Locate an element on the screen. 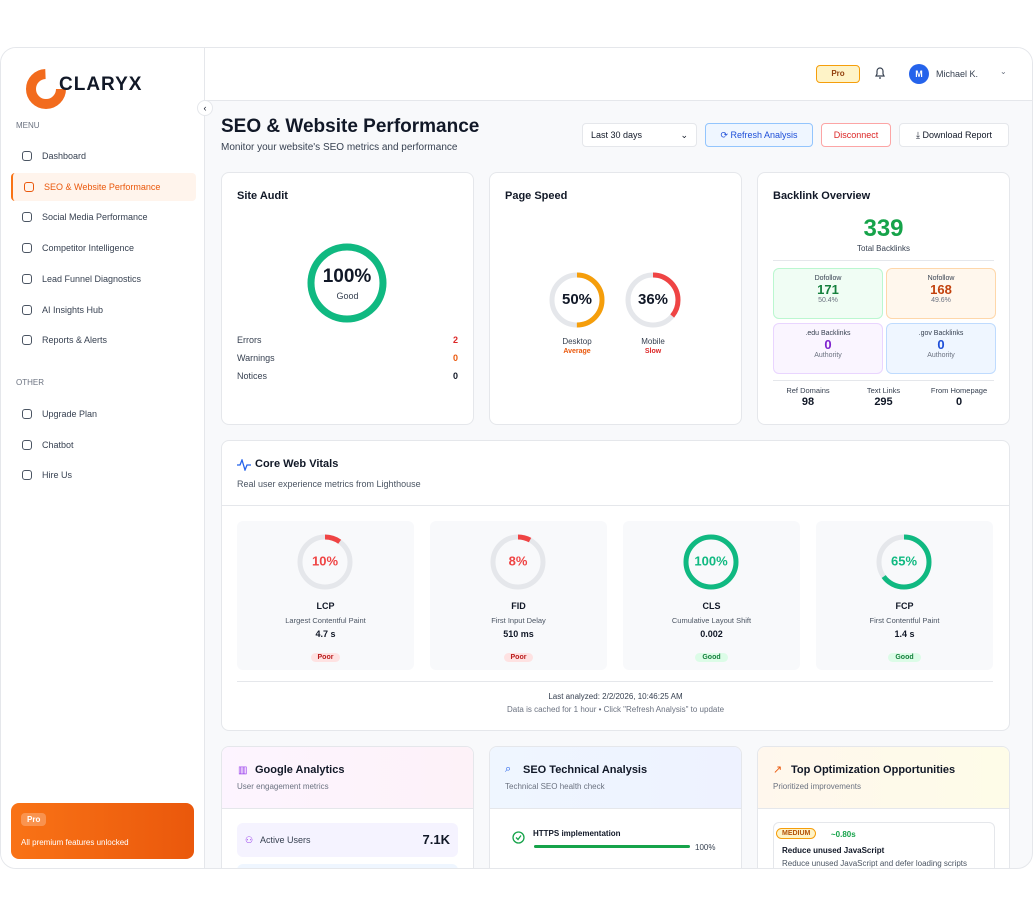 This screenshot has width=1033, height=917. nav-item: Competitor Intelligence is located at coordinates (102, 248).